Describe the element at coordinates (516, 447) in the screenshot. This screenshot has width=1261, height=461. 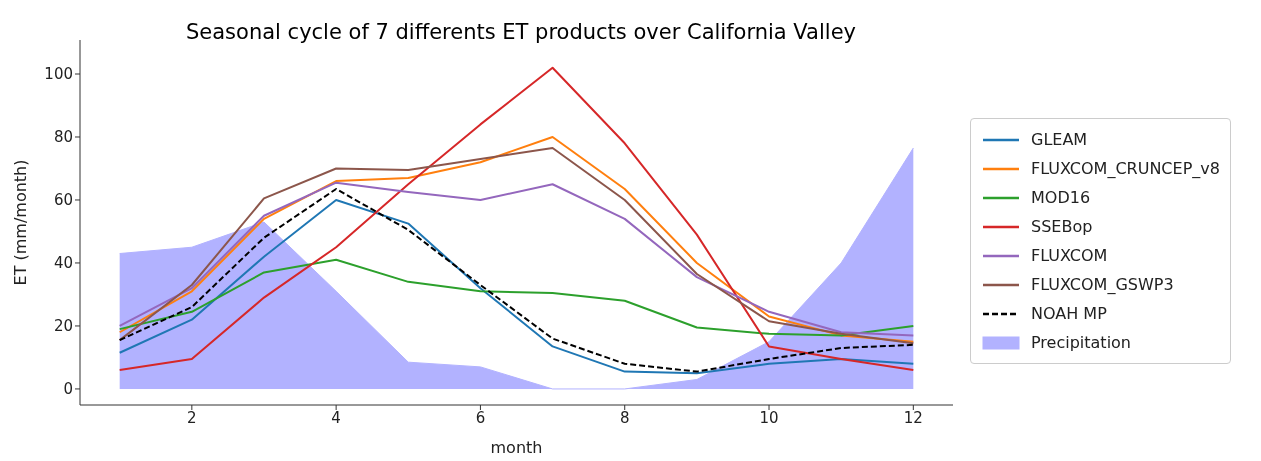
I see `x-axis-title: month` at that location.